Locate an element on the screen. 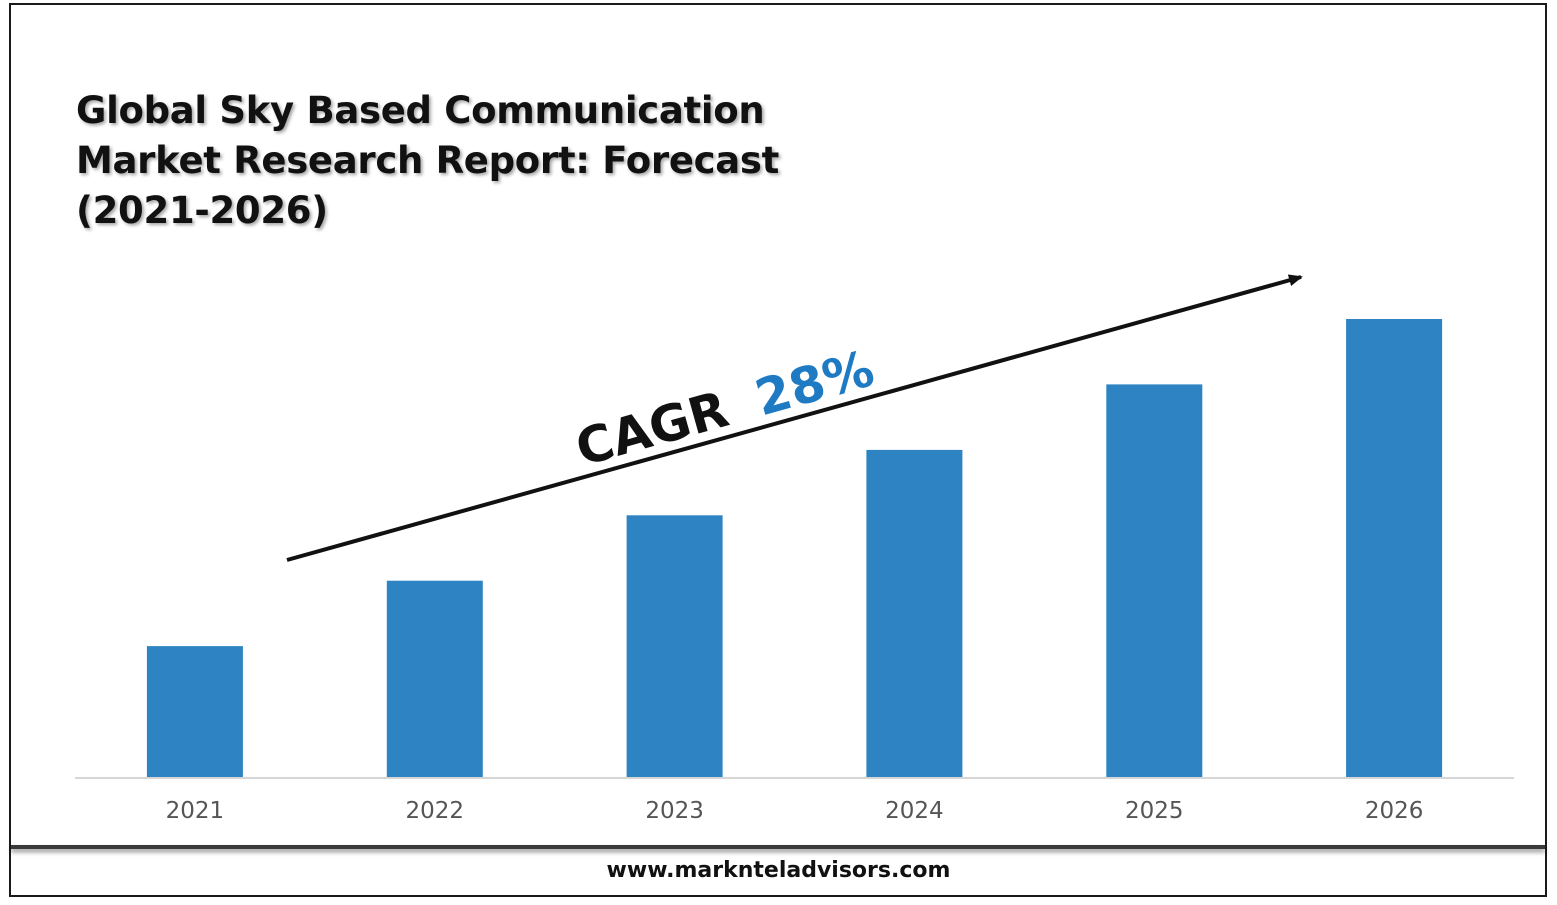 Image resolution: width=1557 pixels, height=905 pixels. bar-2023 is located at coordinates (674, 646).